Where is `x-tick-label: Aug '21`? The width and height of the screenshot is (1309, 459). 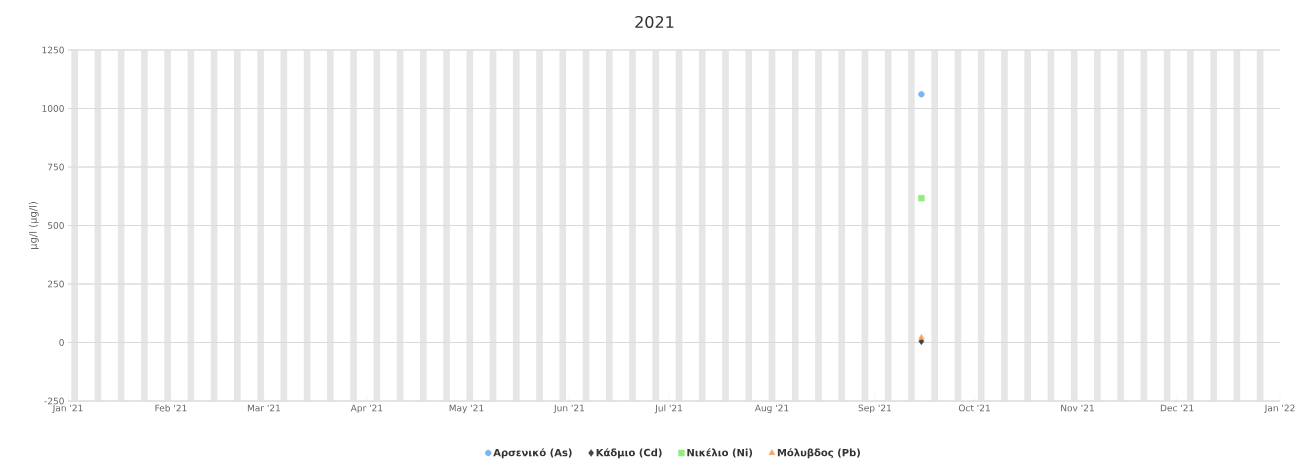 x-tick-label: Aug '21 is located at coordinates (771, 409).